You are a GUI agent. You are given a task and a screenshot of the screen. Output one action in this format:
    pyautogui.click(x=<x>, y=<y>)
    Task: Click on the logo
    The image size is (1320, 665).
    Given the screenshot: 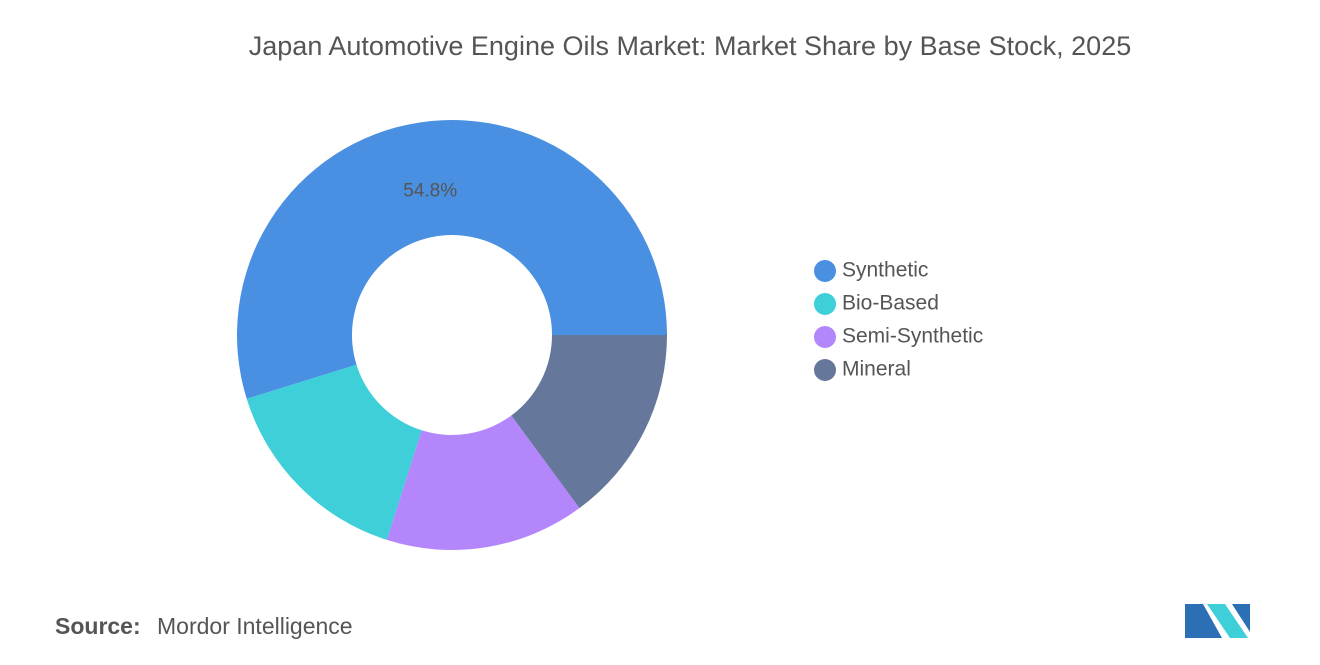 What is the action you would take?
    pyautogui.click(x=1217, y=621)
    